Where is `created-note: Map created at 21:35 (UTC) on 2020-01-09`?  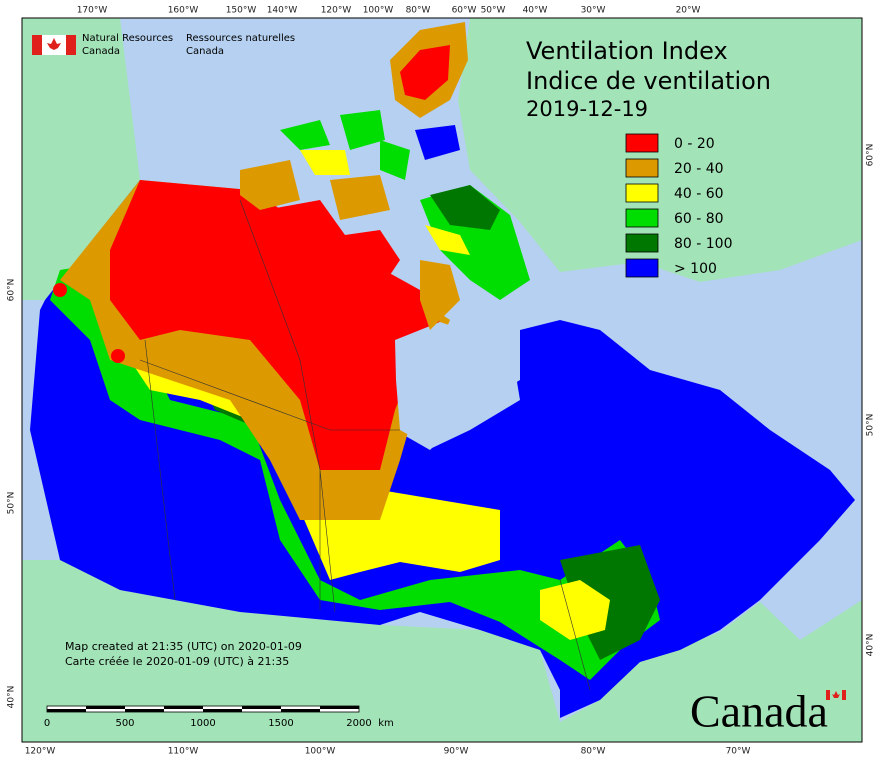
created-note: Map created at 21:35 (UTC) on 2020-01-09 is located at coordinates (183, 646).